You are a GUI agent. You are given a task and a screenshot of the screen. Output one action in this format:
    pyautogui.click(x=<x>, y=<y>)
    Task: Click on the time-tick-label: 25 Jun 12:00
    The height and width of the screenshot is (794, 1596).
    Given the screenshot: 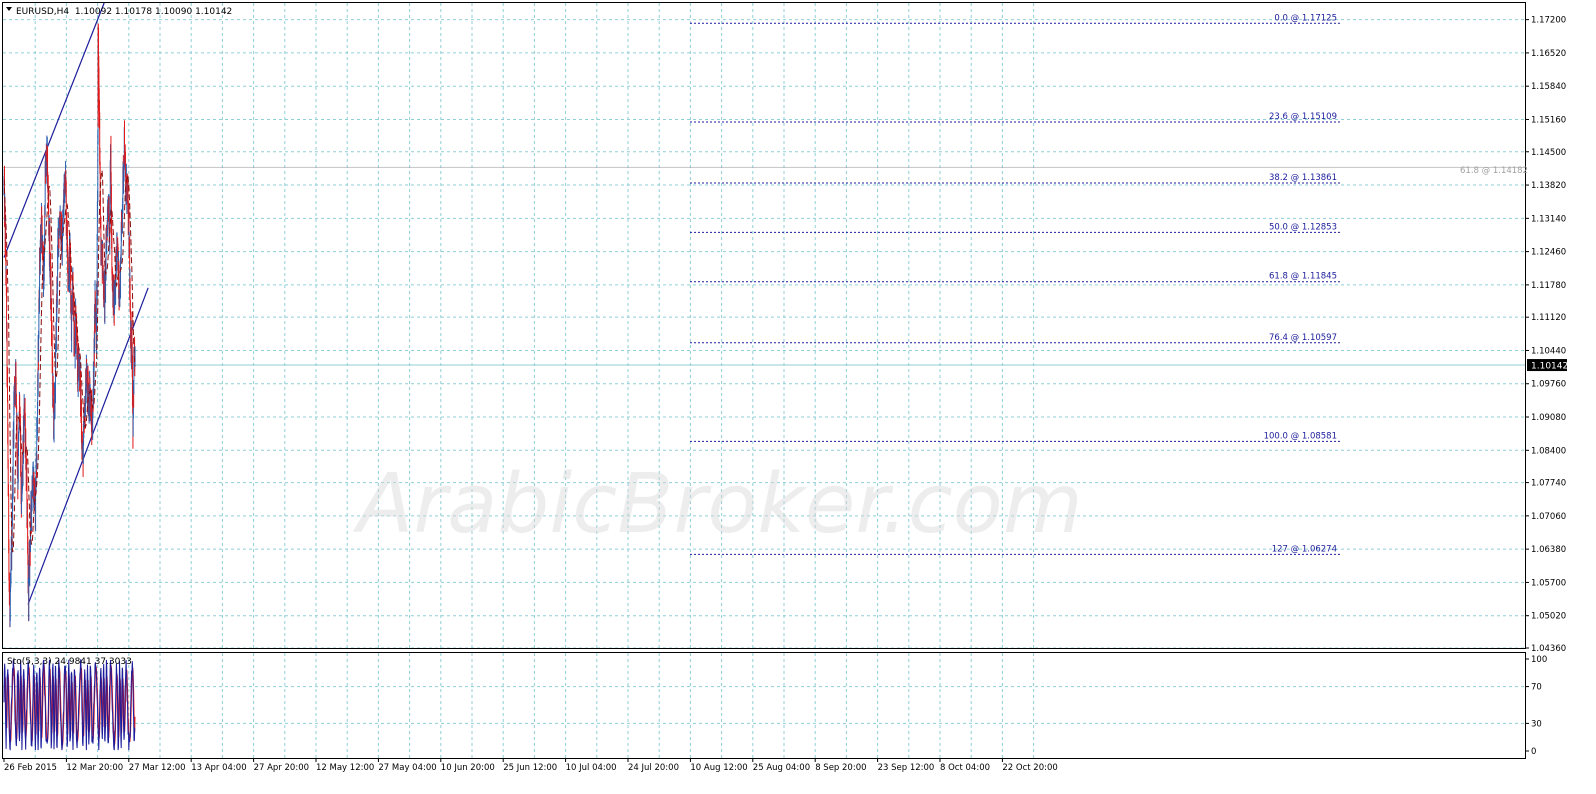 What is the action you would take?
    pyautogui.click(x=530, y=768)
    